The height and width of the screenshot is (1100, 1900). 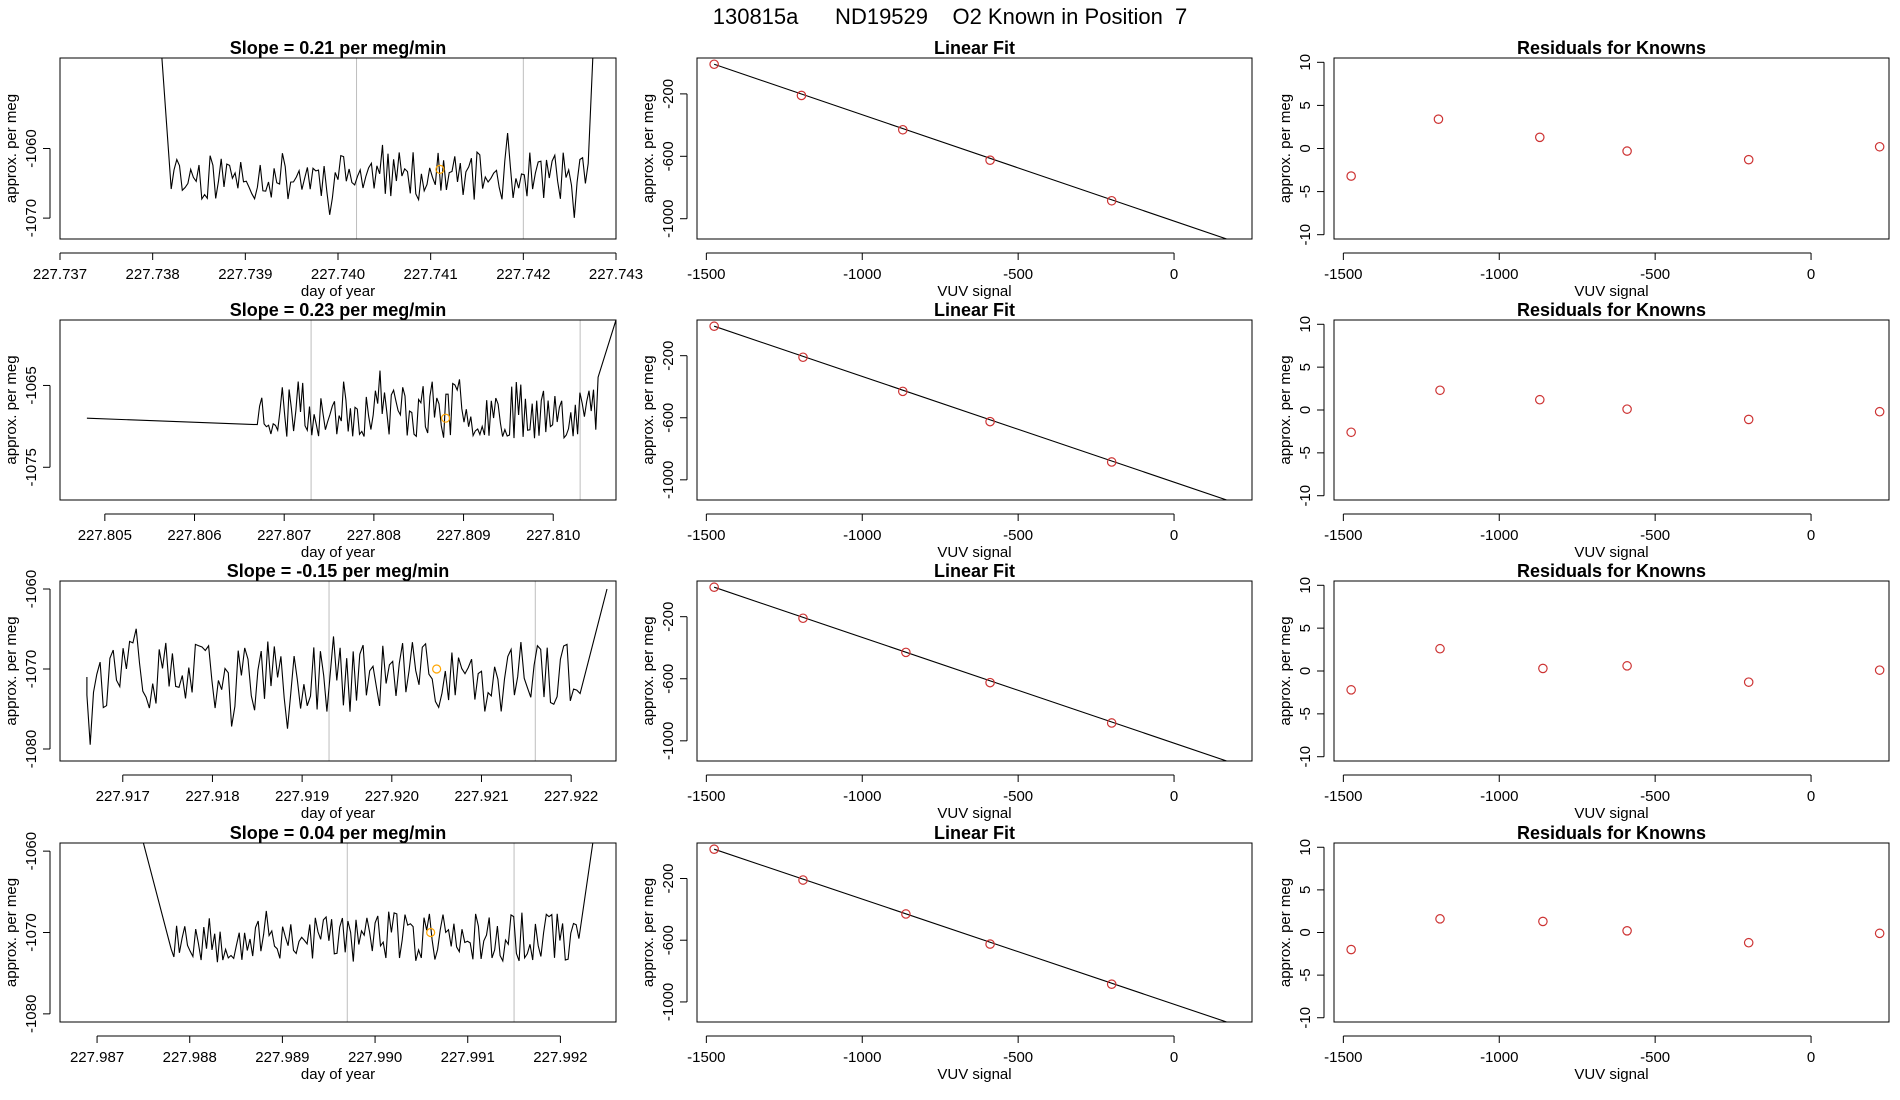 What do you see at coordinates (245, 274) in the screenshot?
I see `x-tick-label: 227.739` at bounding box center [245, 274].